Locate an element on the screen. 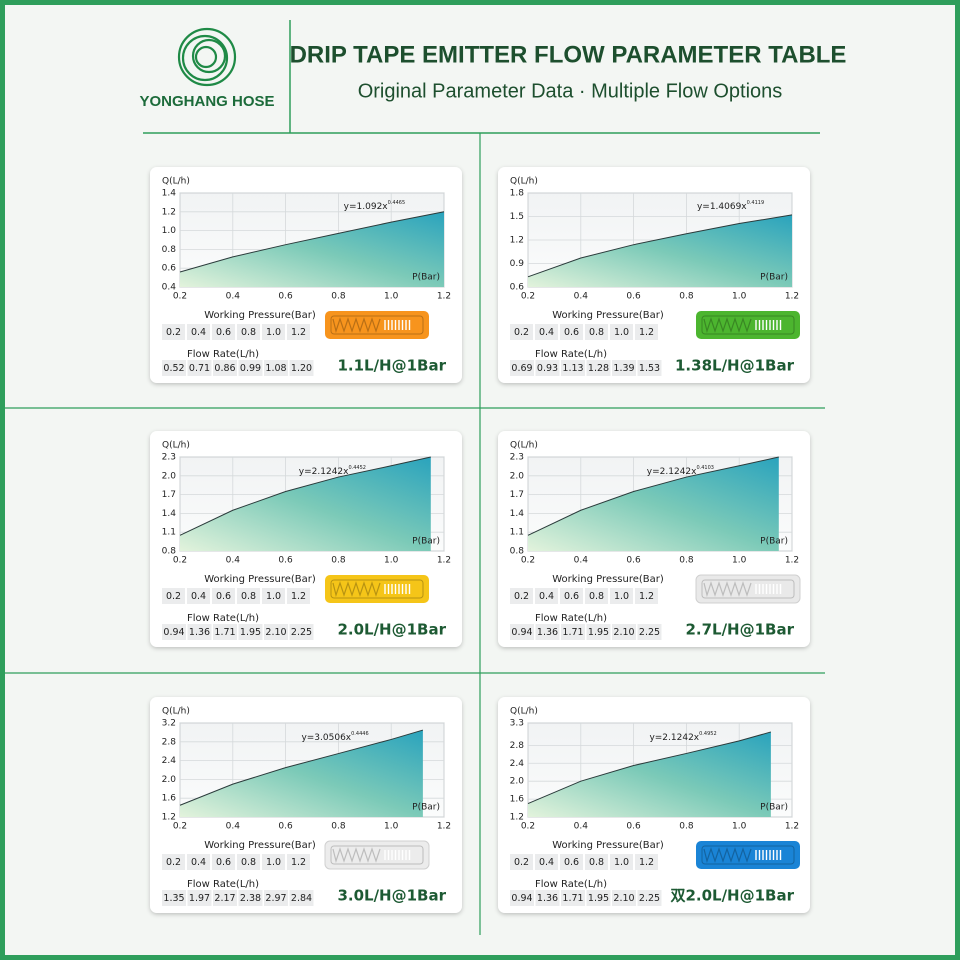  emitter is located at coordinates (748, 325).